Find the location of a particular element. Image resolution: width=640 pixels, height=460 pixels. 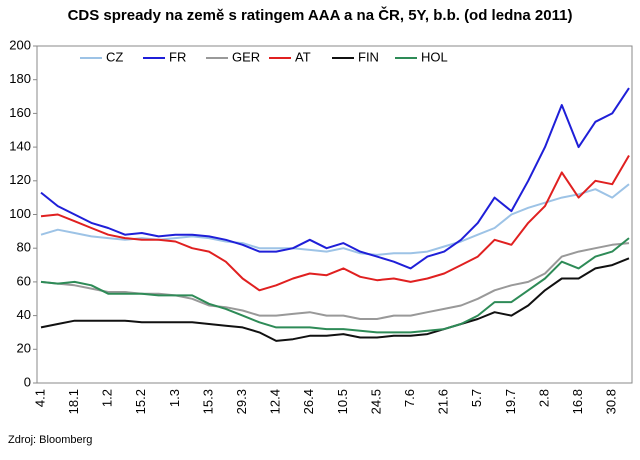

x-tick-label: 12.4 is located at coordinates (275, 401).